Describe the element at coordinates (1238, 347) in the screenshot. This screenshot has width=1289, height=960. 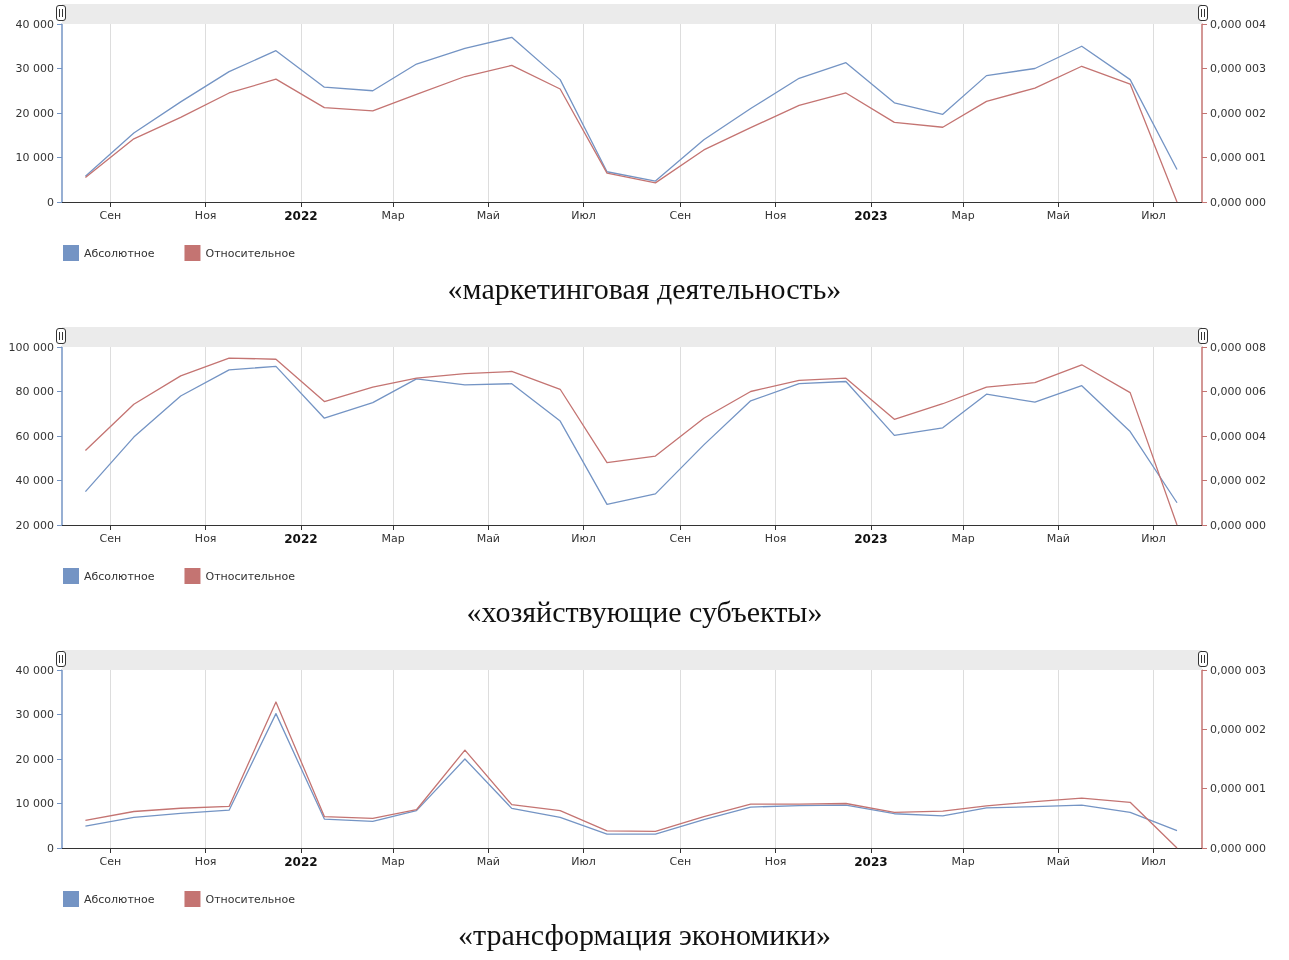
I see `y2-tick-label: 0,000 008` at that location.